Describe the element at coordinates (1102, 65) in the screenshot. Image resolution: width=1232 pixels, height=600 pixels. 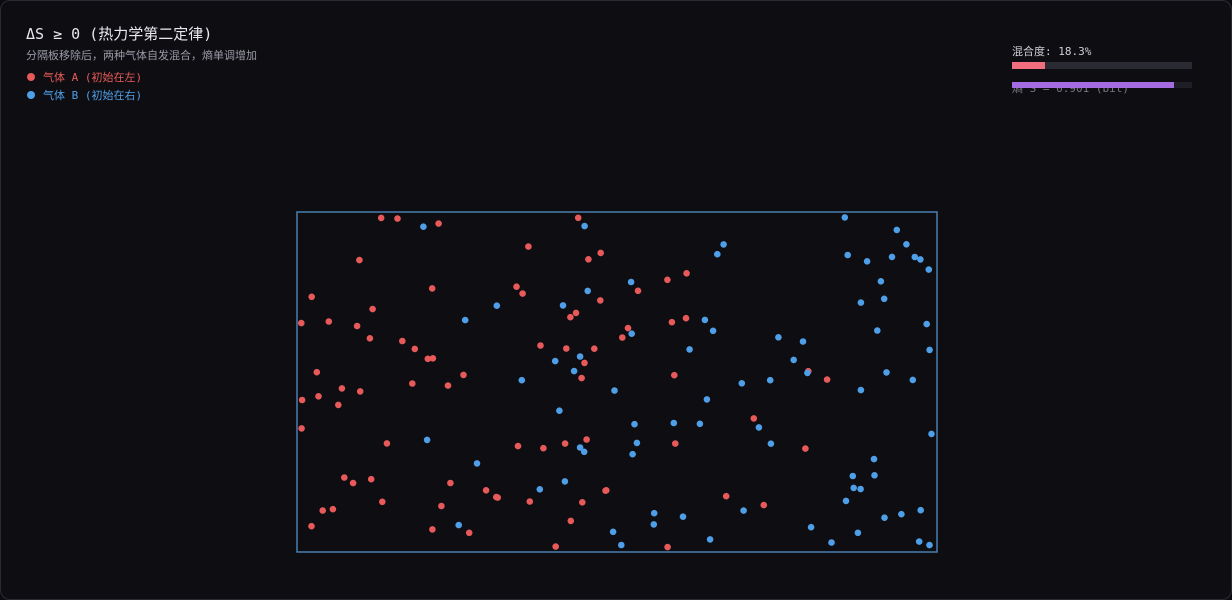
I see `mixing-track` at that location.